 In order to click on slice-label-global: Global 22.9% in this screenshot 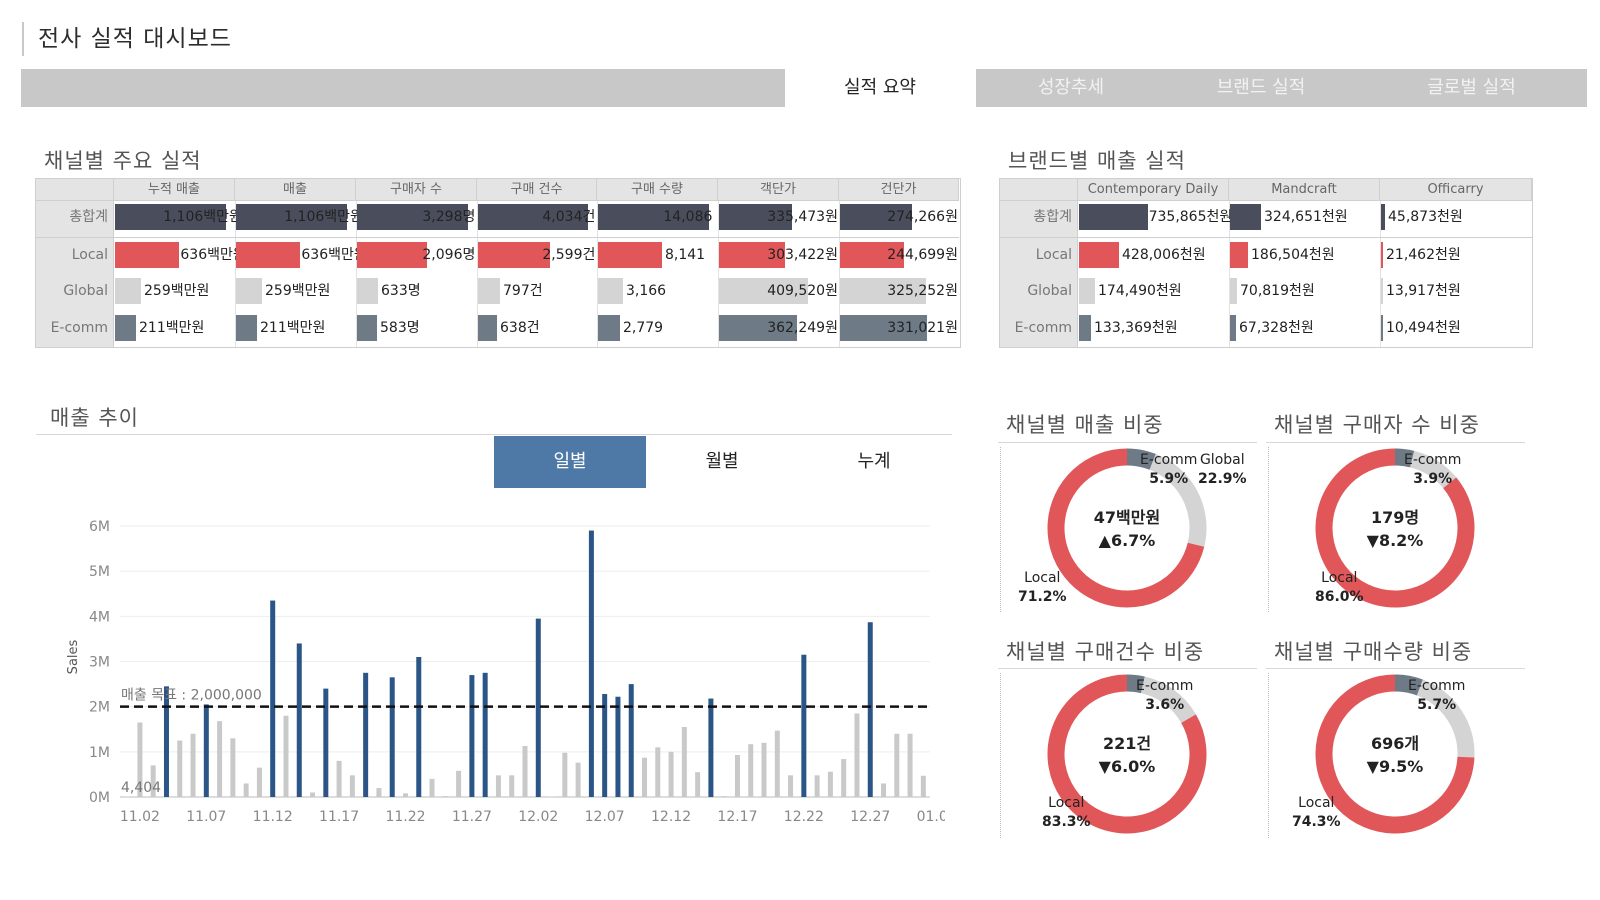, I will do `click(1222, 469)`.